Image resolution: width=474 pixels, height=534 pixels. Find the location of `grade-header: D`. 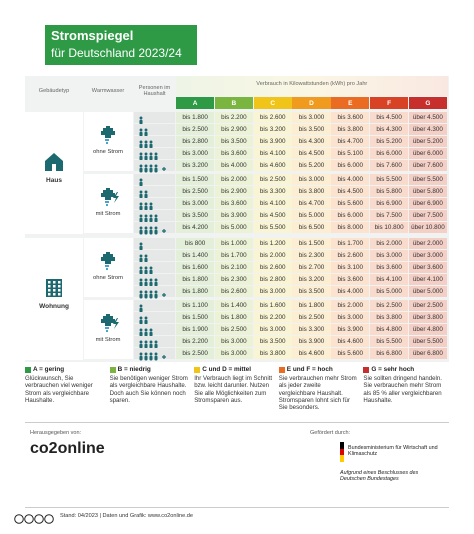

grade-header: D is located at coordinates (311, 103).